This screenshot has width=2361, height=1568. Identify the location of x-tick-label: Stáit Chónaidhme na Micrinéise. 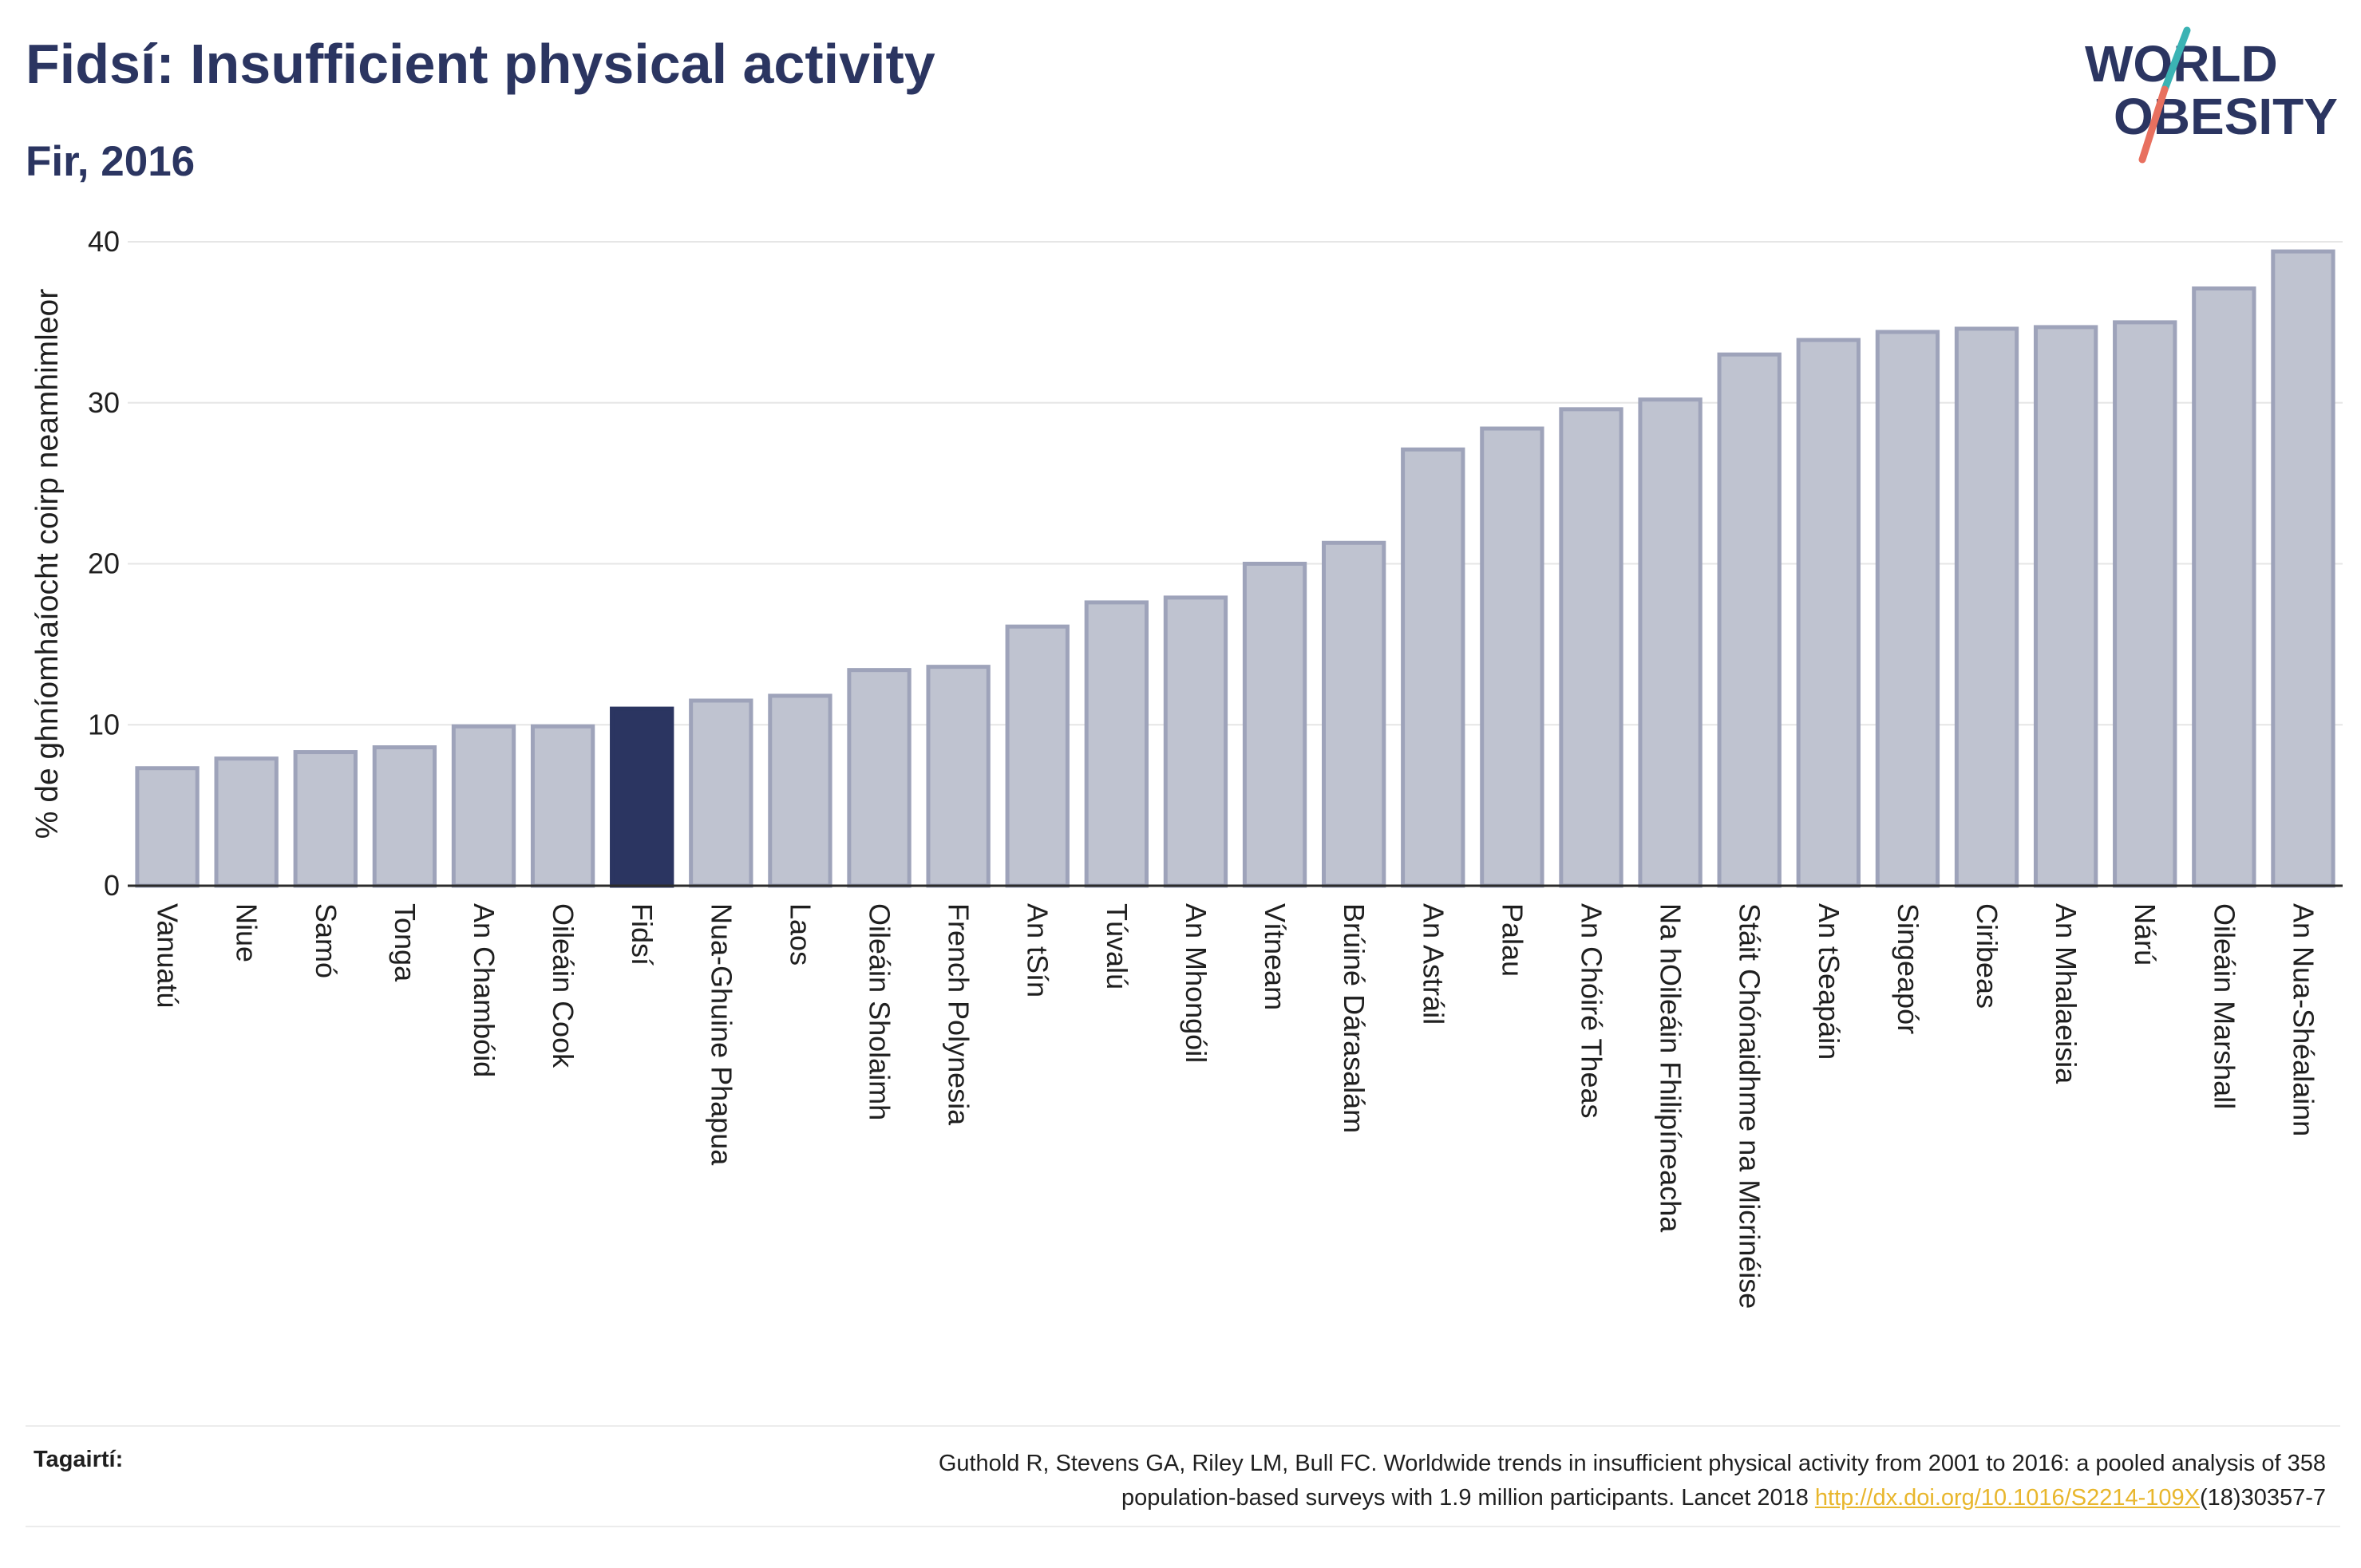
(1750, 1106).